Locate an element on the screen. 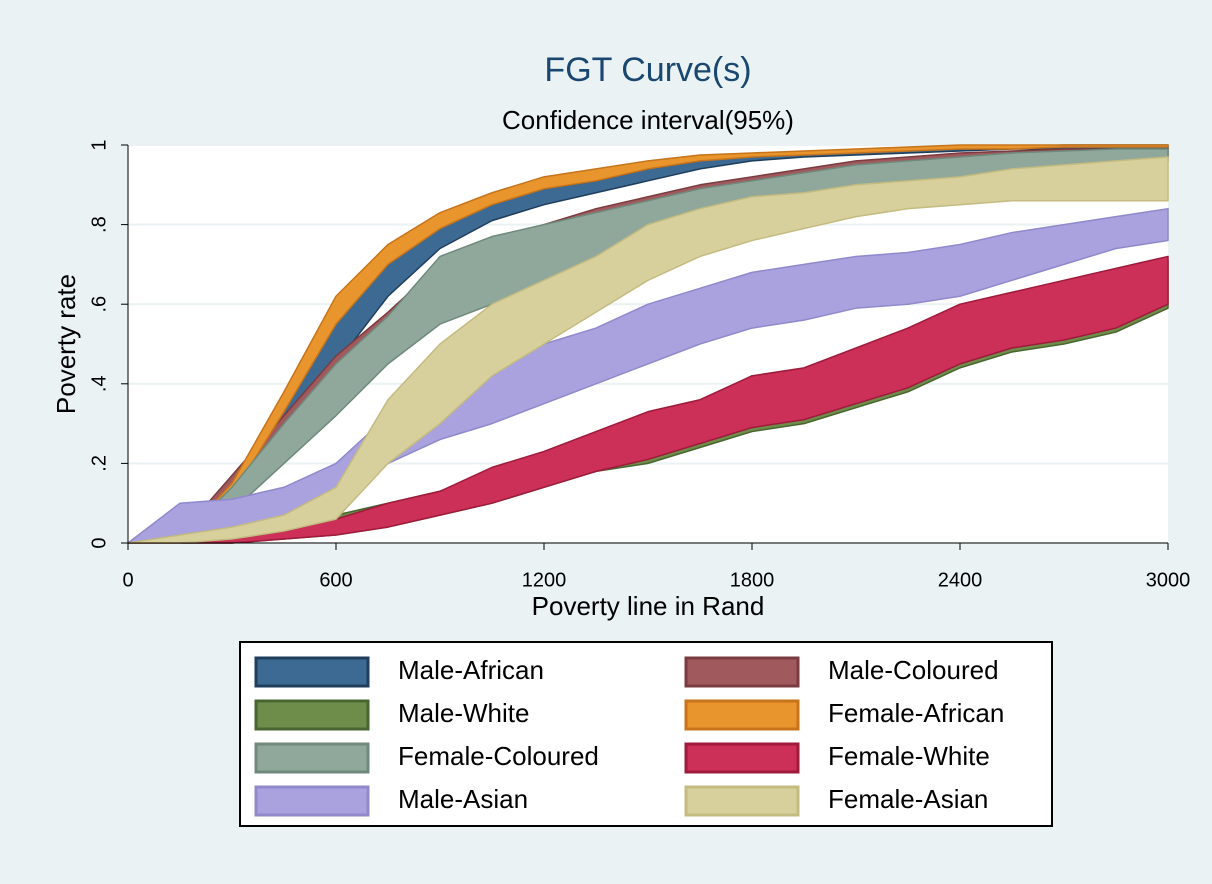 This screenshot has height=884, width=1212. x-tick-label: 2400 is located at coordinates (960, 580).